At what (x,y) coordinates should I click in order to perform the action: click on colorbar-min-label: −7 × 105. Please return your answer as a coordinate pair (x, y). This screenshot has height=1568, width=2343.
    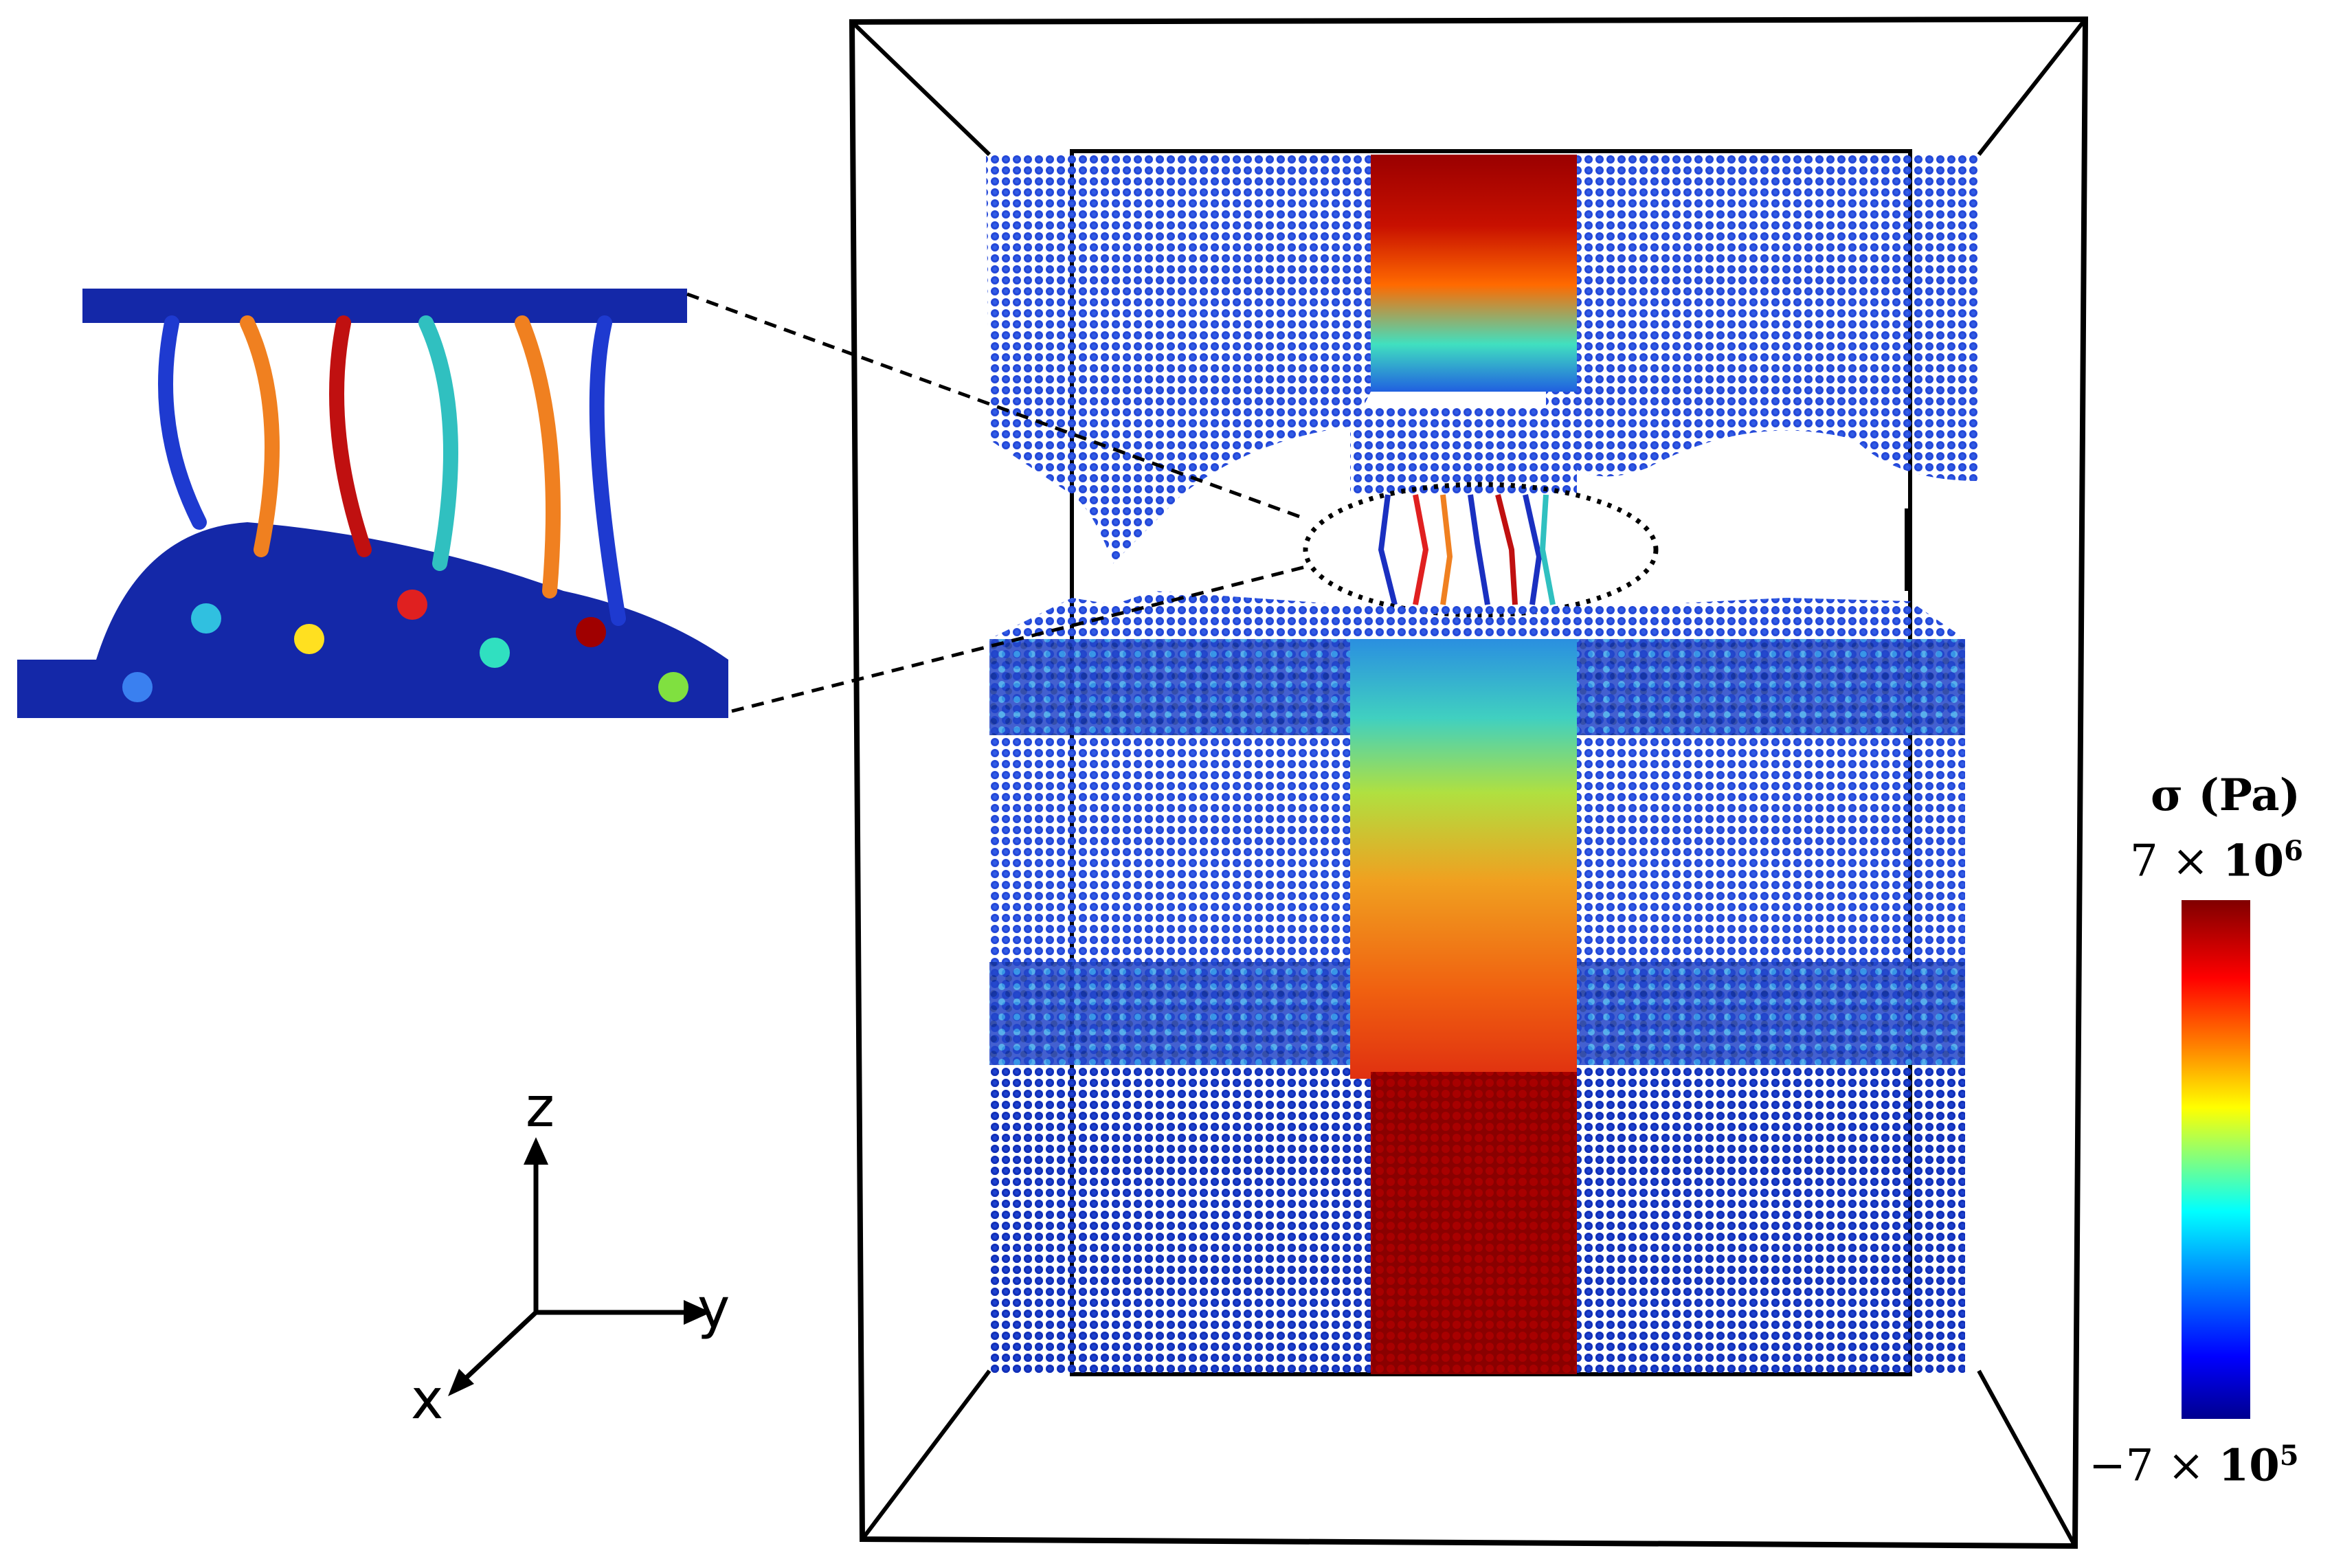
    Looking at the image, I should click on (2194, 1465).